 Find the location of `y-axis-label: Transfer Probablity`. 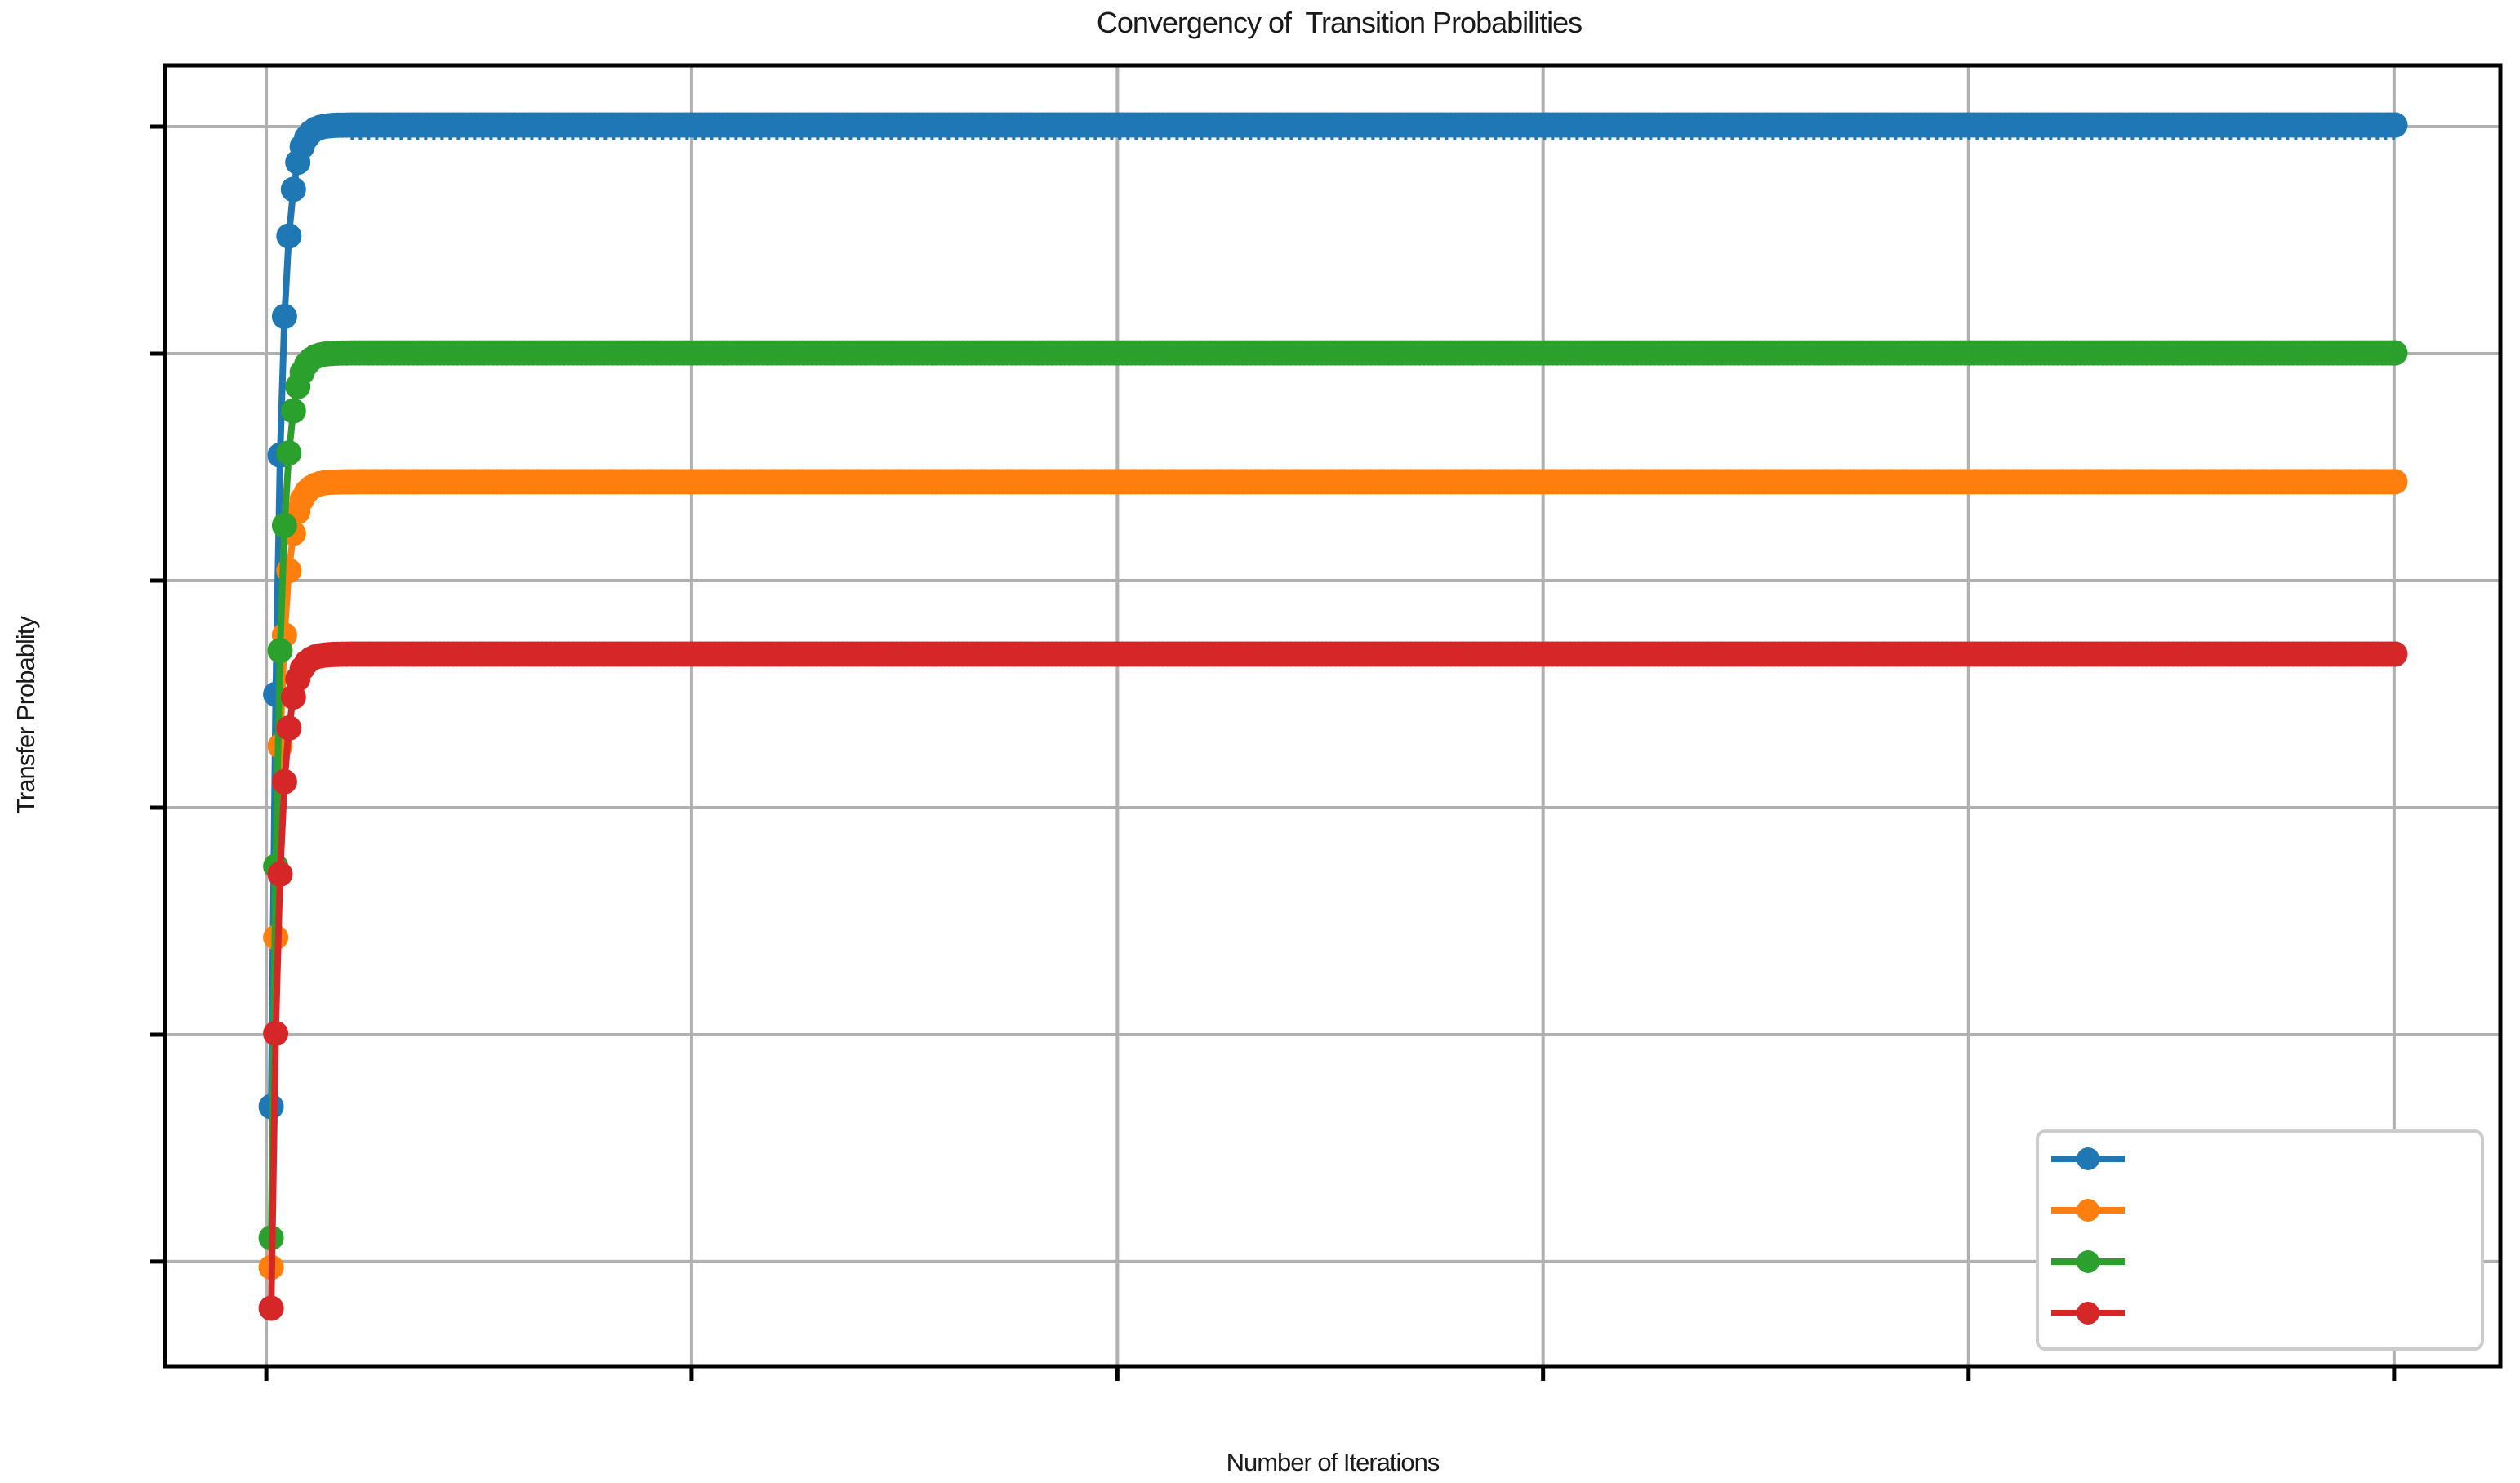

y-axis-label: Transfer Probablity is located at coordinates (25, 715).